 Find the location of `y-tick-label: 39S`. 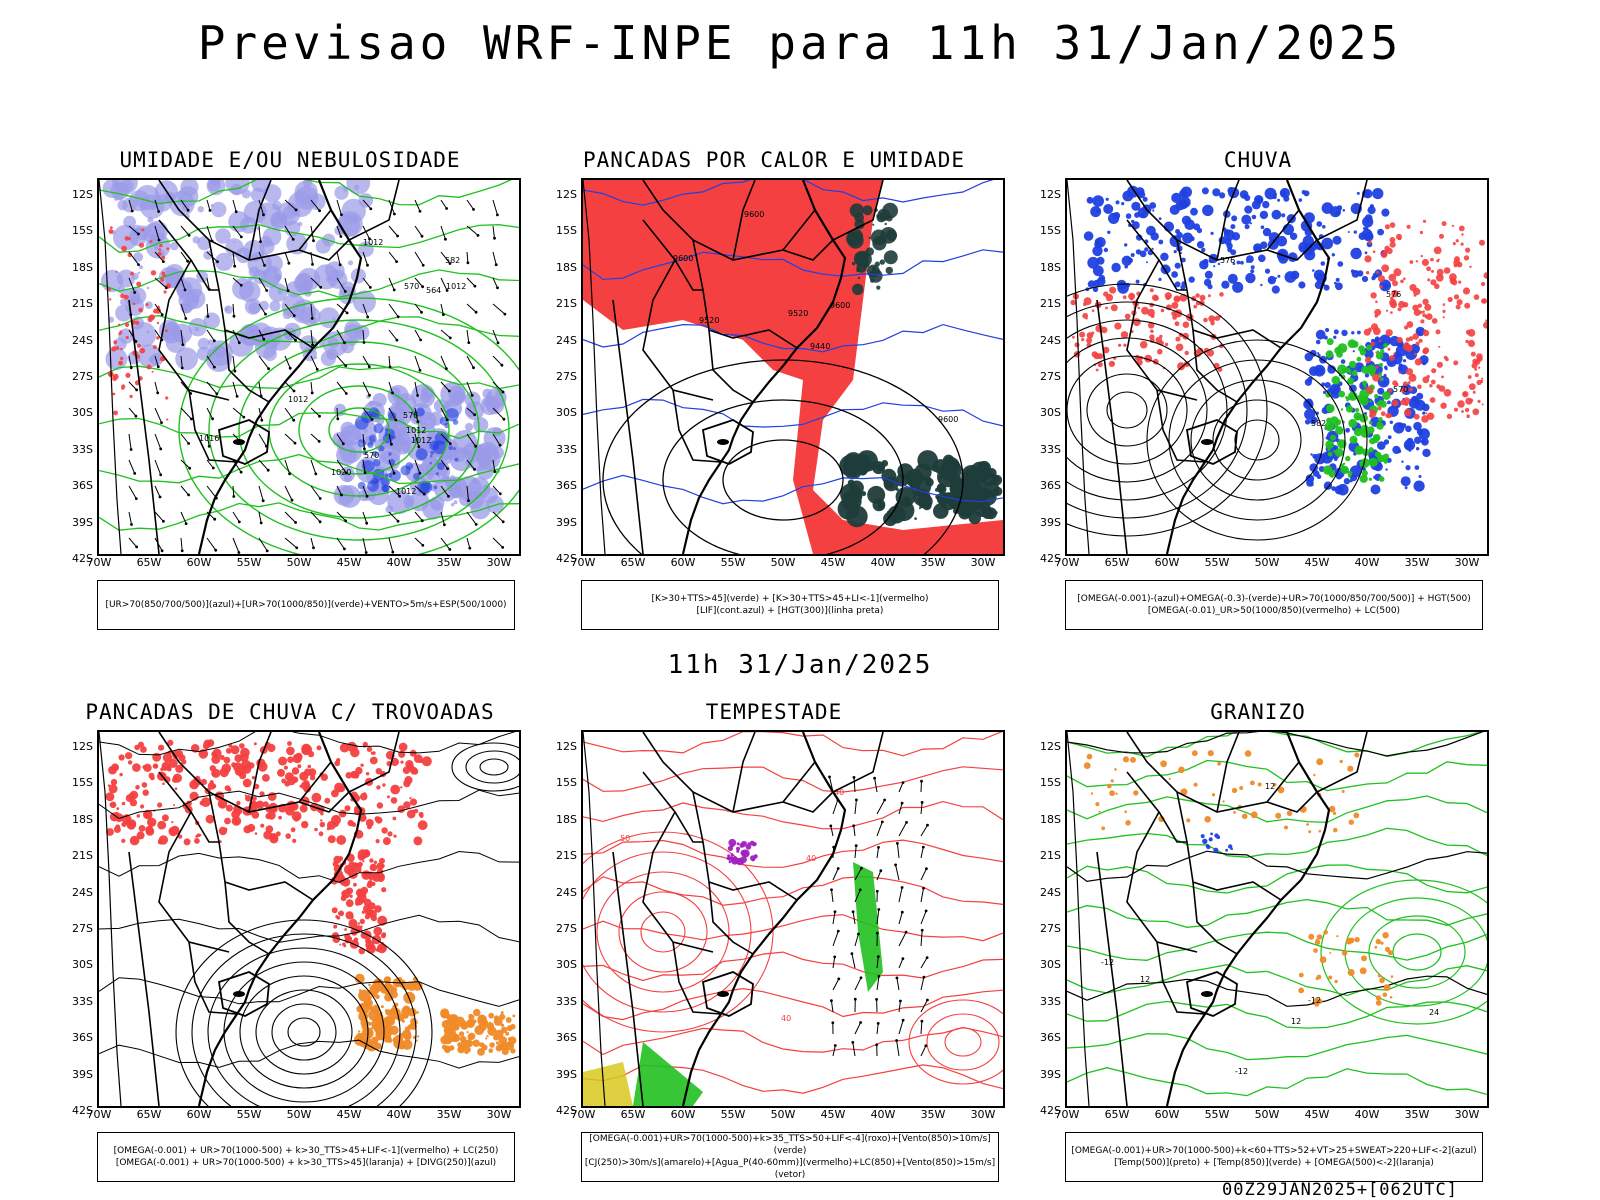

y-tick-label: 39S is located at coordinates (566, 1074).